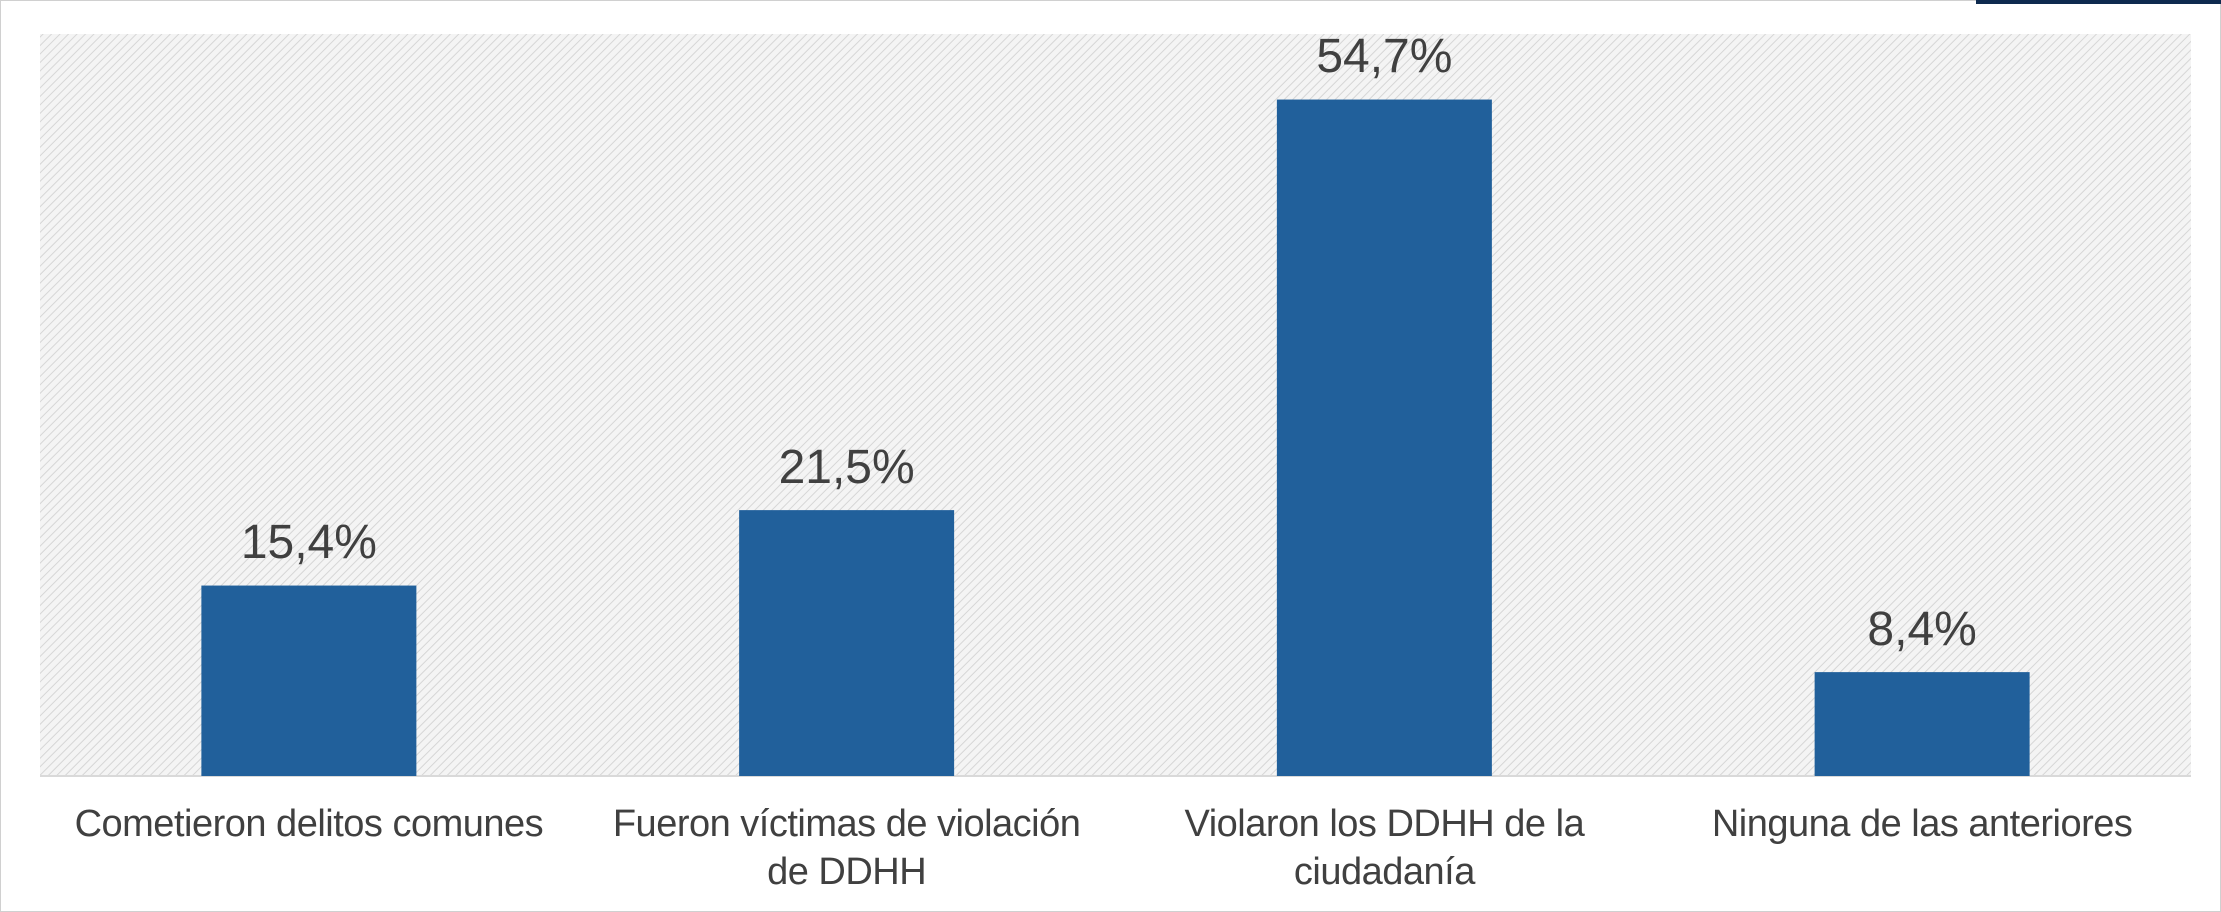 The height and width of the screenshot is (912, 2221). I want to click on x-tick-label: Ninguna de las anteriores, so click(1922, 824).